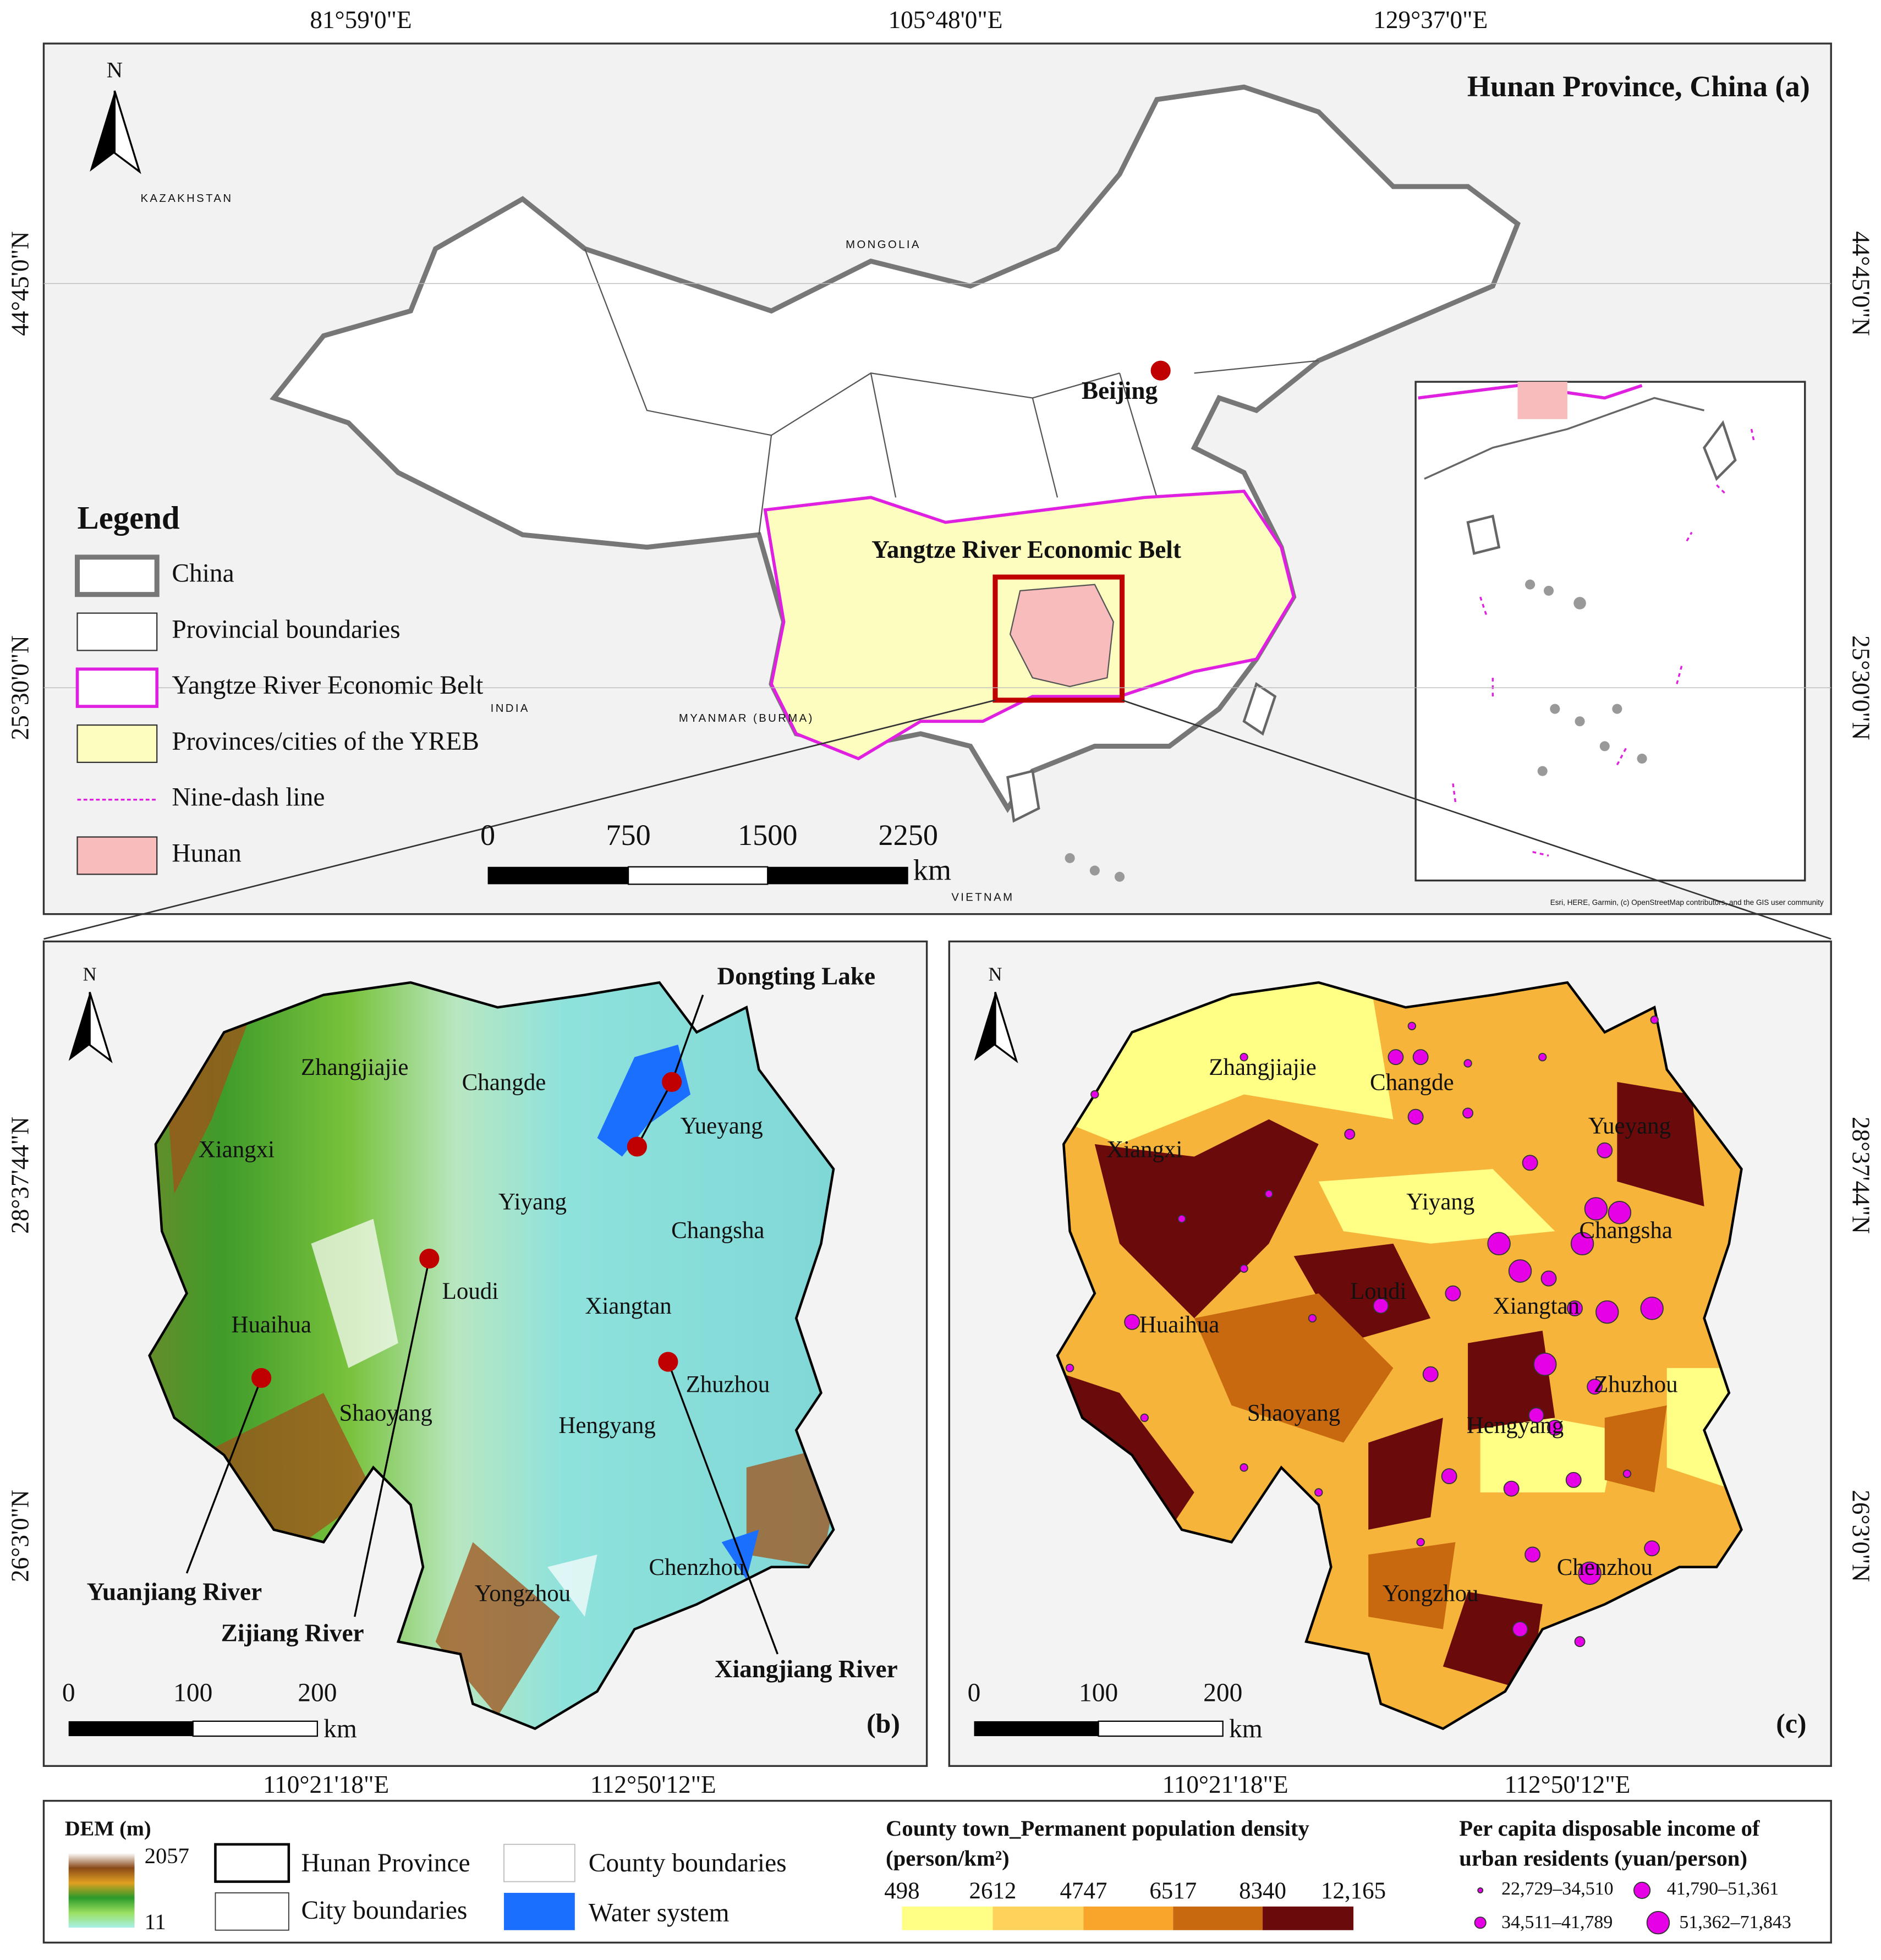  I want to click on longitude-label: 129°37'0"E, so click(1430, 20).